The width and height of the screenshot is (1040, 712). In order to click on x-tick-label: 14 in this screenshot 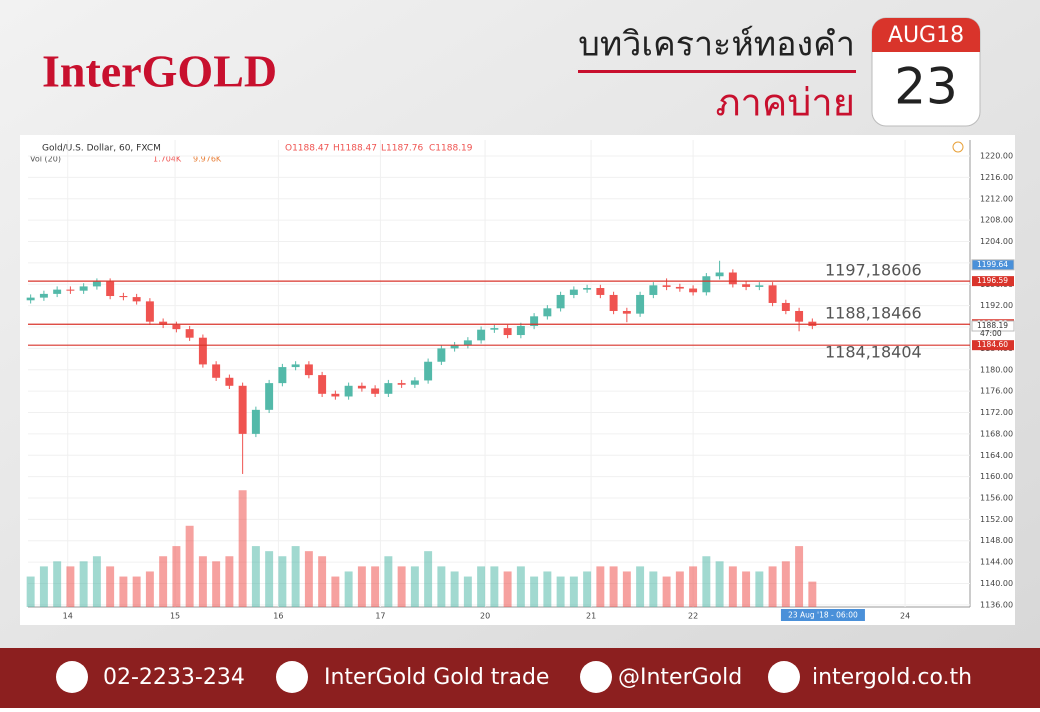, I will do `click(68, 616)`.